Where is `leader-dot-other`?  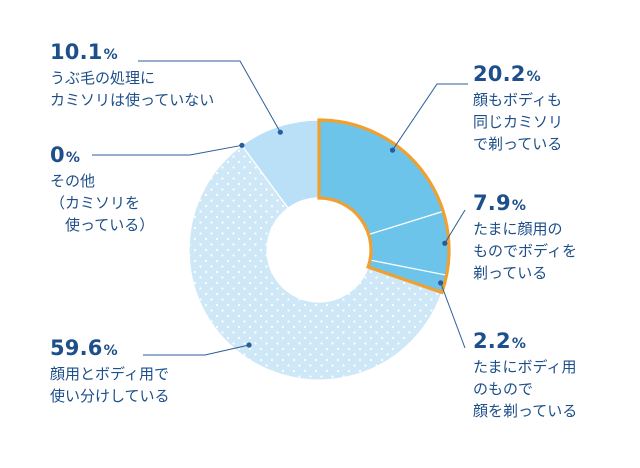
leader-dot-other is located at coordinates (242, 145).